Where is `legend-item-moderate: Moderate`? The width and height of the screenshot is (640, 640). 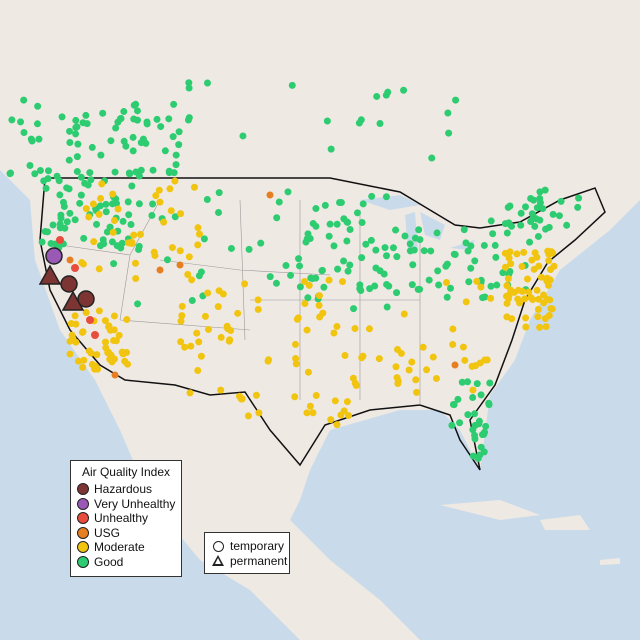
legend-item-moderate: Moderate is located at coordinates (126, 547).